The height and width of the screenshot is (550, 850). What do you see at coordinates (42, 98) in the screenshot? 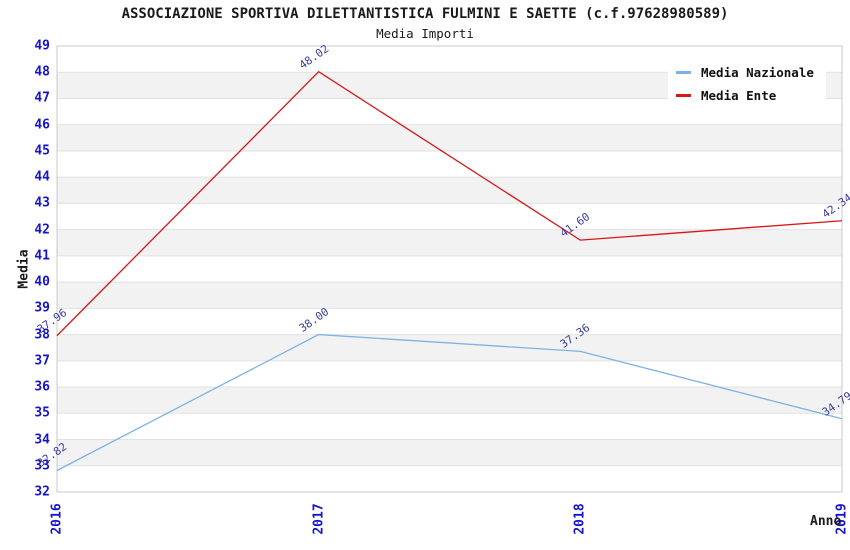
I see `y-tick-label: 47` at bounding box center [42, 98].